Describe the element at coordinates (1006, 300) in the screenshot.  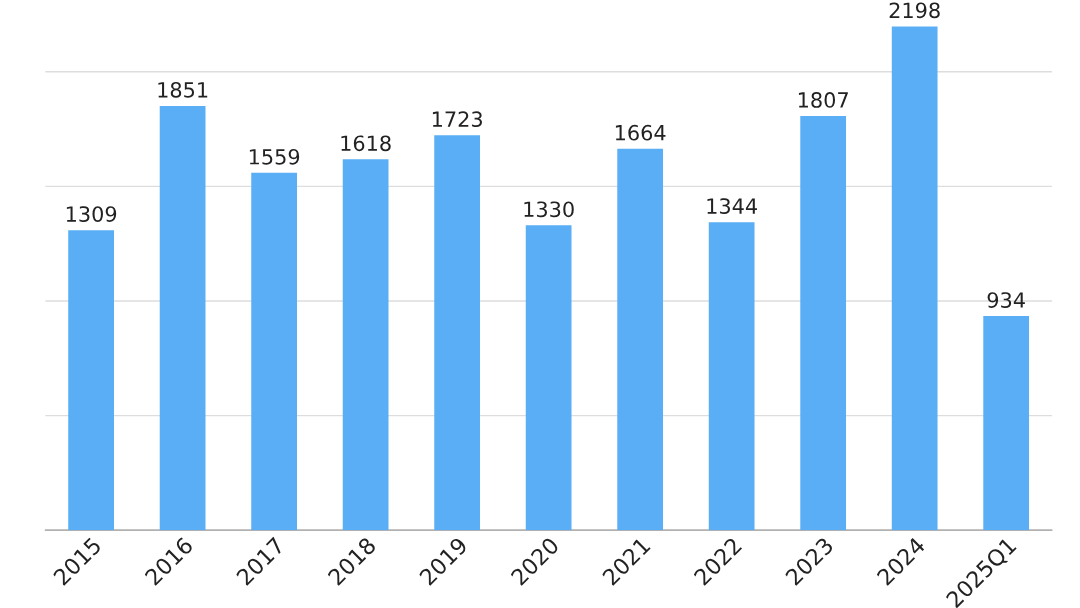
I see `data-label: 934` at that location.